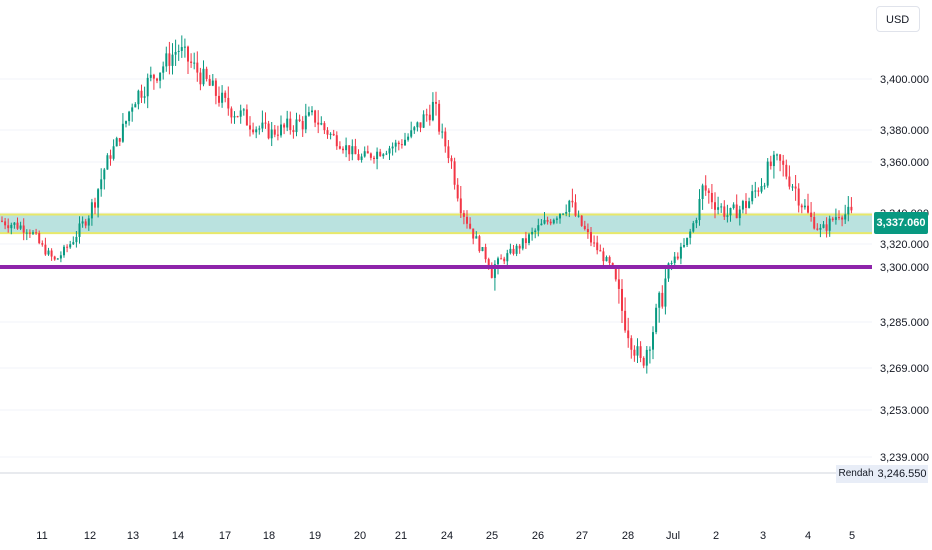 The image size is (932, 550). Describe the element at coordinates (628, 536) in the screenshot. I see `x-tick-label: 28` at that location.